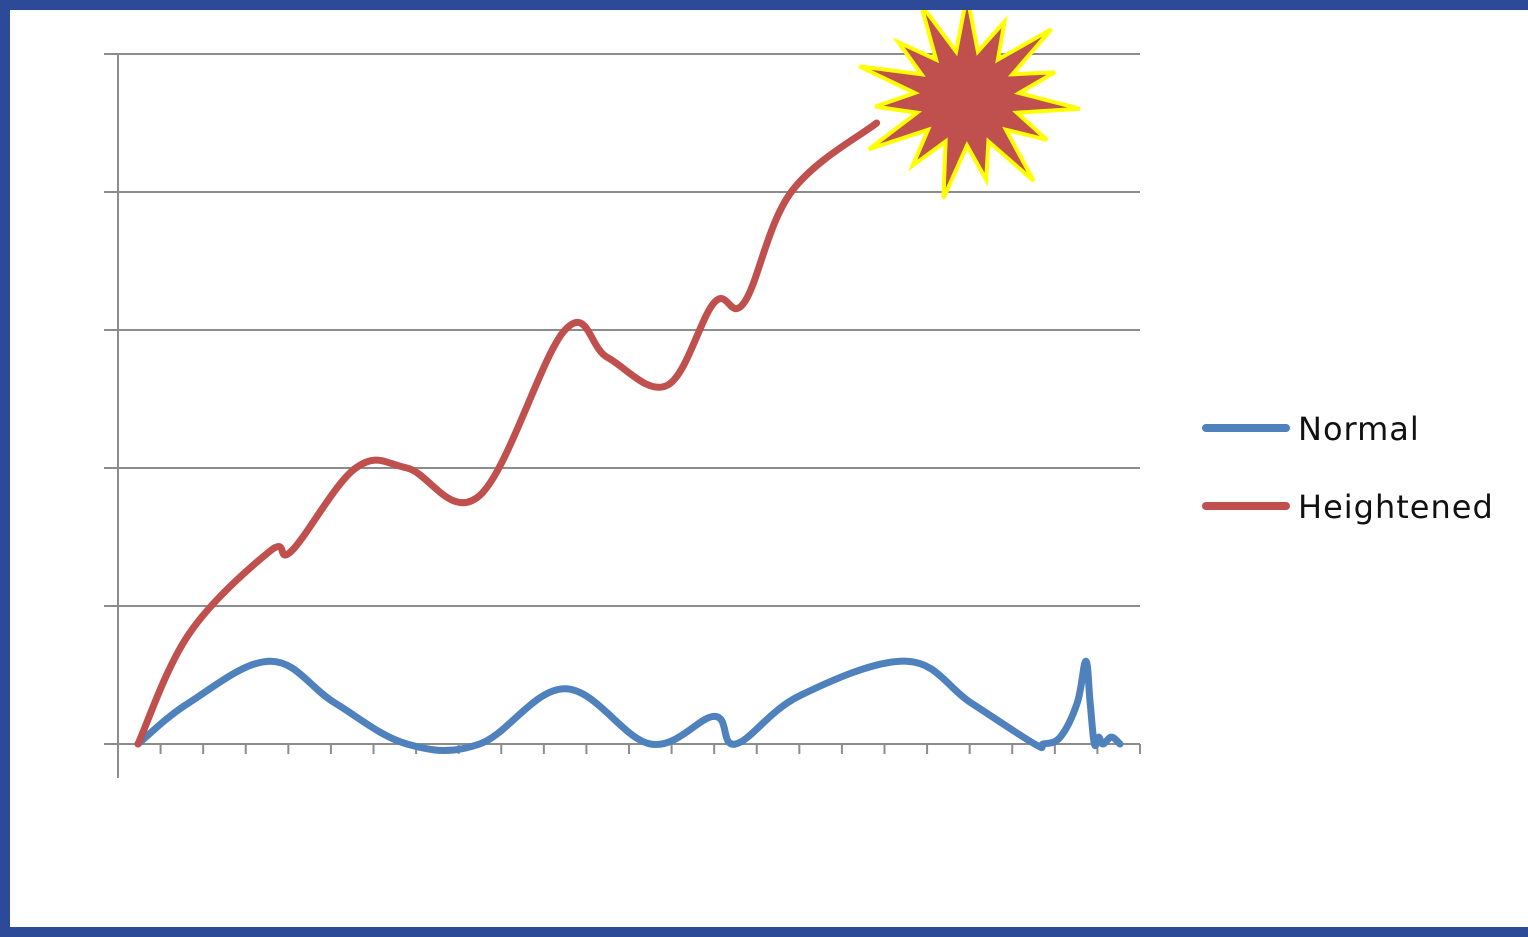 The image size is (1528, 937). I want to click on explosion-burst, so click(969, 105).